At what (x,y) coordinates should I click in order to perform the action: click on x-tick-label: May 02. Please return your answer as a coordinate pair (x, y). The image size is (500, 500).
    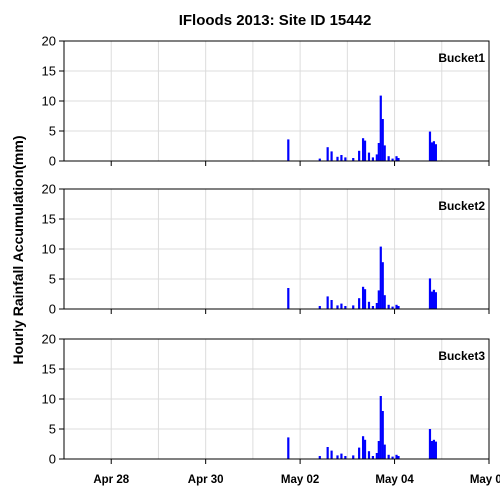
    Looking at the image, I should click on (300, 480).